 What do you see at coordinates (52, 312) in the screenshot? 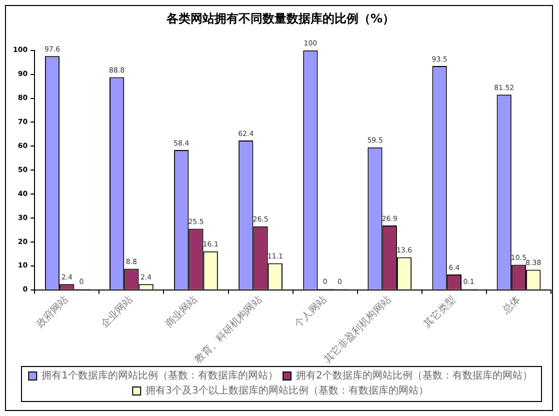
I see `x-tick-label: 政府网站` at bounding box center [52, 312].